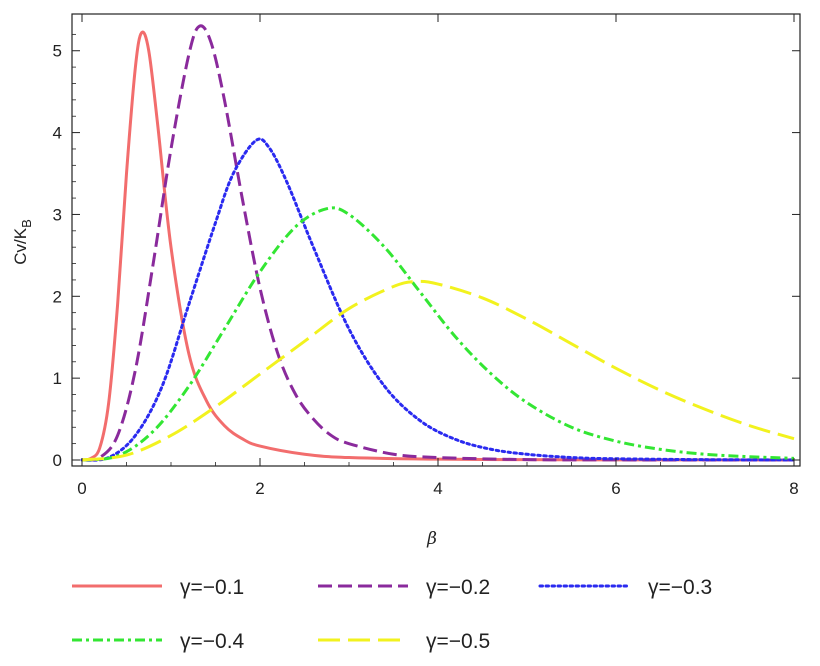 The height and width of the screenshot is (666, 820). Describe the element at coordinates (259, 488) in the screenshot. I see `x-tick-label: 2` at that location.